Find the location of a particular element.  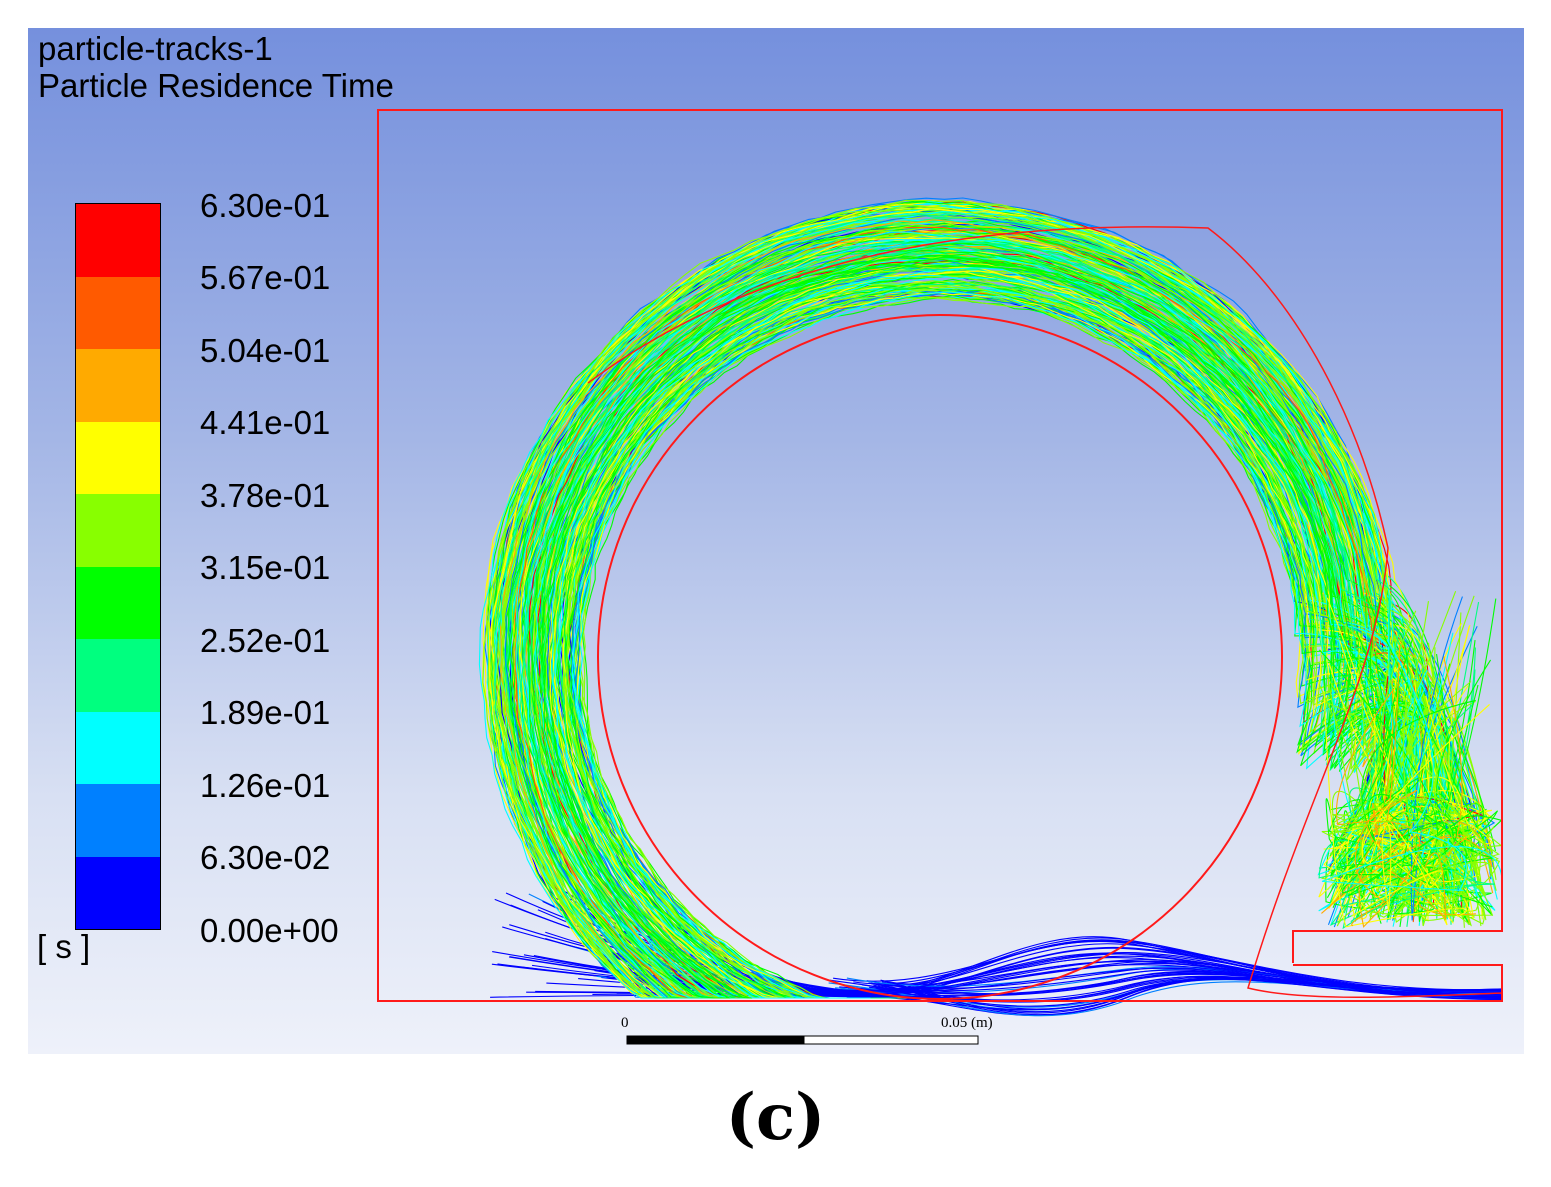

legend-label: 3.15e-01 is located at coordinates (265, 567).